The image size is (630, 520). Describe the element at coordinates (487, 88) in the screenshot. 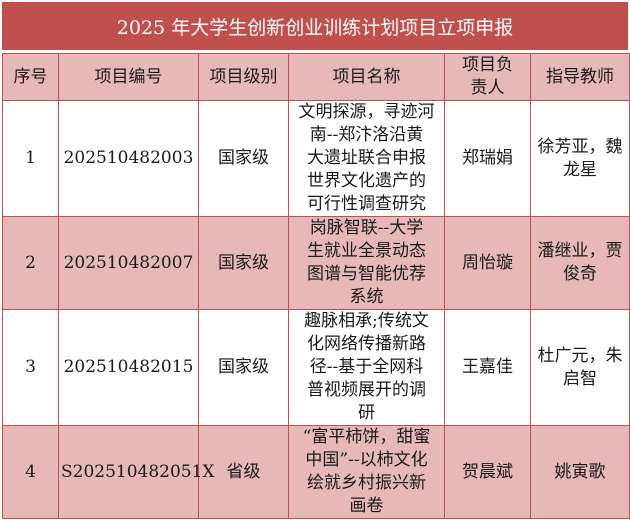

I see `header-leader-line: 责人` at that location.